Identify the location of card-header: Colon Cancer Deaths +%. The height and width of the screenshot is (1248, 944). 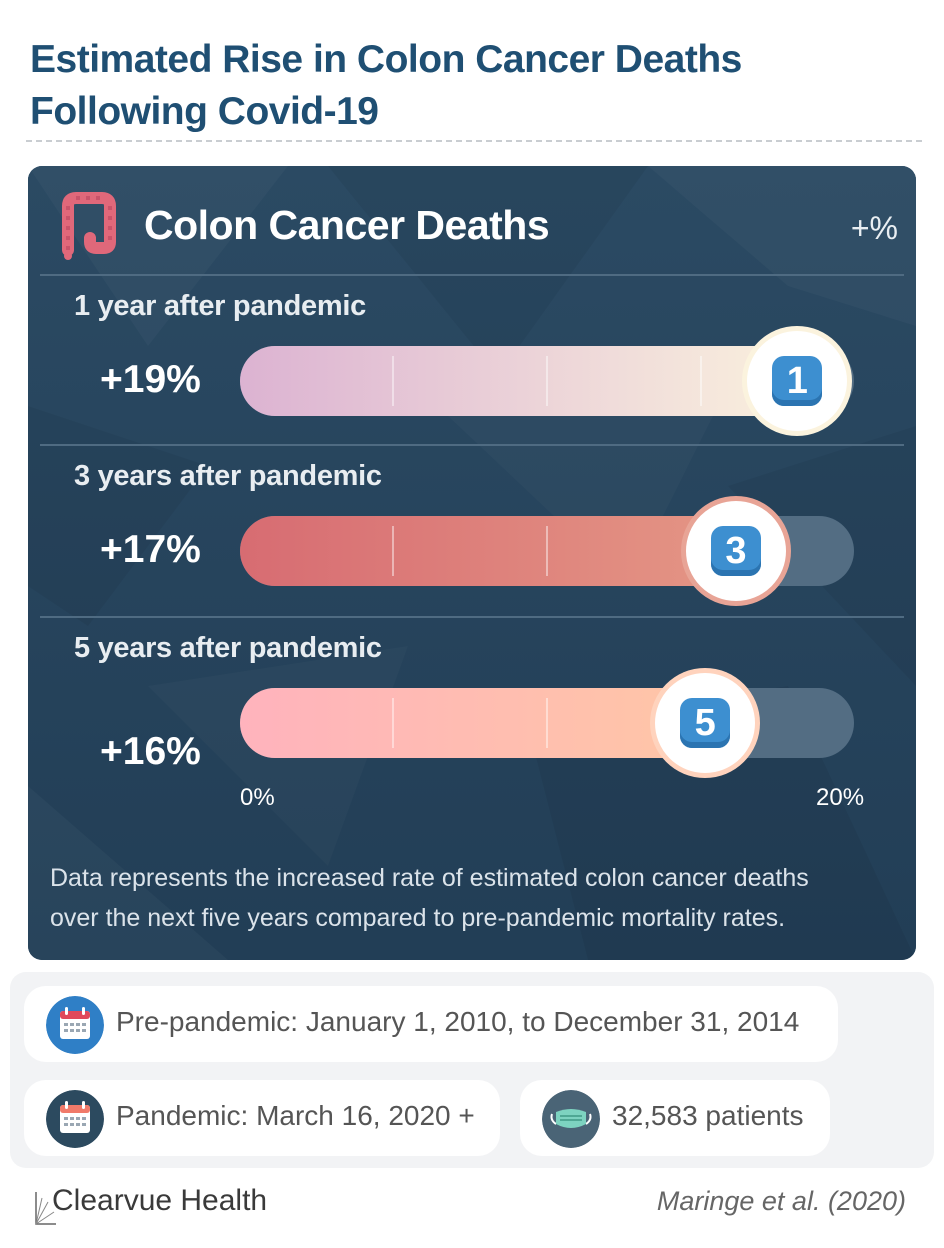
(472, 221).